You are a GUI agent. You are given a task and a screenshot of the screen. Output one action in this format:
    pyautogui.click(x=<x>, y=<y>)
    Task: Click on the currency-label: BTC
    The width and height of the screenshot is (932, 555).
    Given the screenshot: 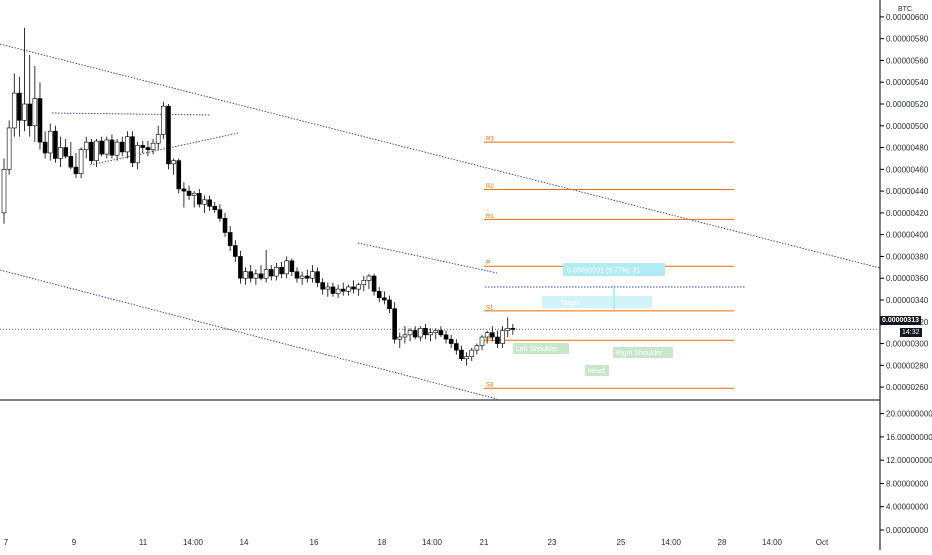 What is the action you would take?
    pyautogui.click(x=905, y=9)
    